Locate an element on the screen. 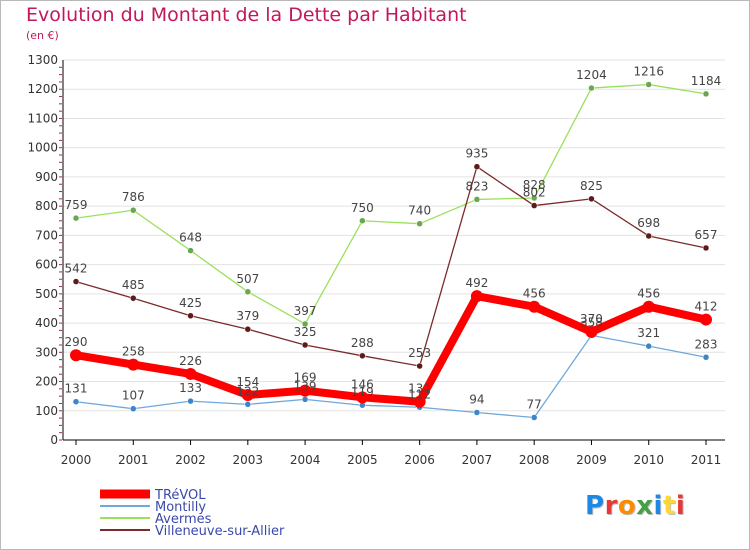 Image resolution: width=750 pixels, height=550 pixels. x-tick-label: 2000 is located at coordinates (76, 460).